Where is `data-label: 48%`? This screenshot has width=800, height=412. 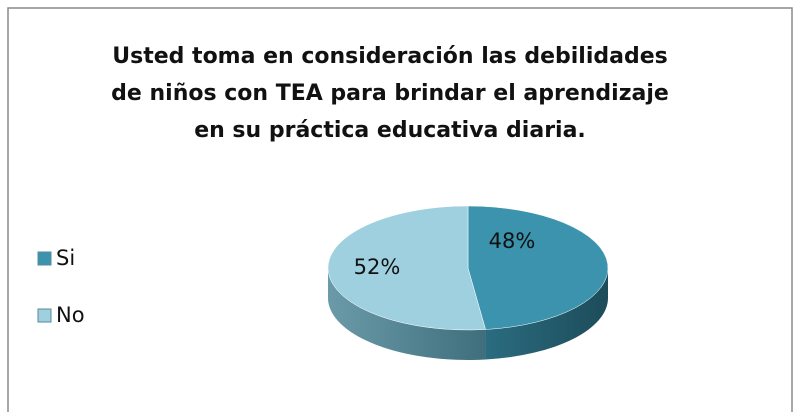
data-label: 48% is located at coordinates (512, 241).